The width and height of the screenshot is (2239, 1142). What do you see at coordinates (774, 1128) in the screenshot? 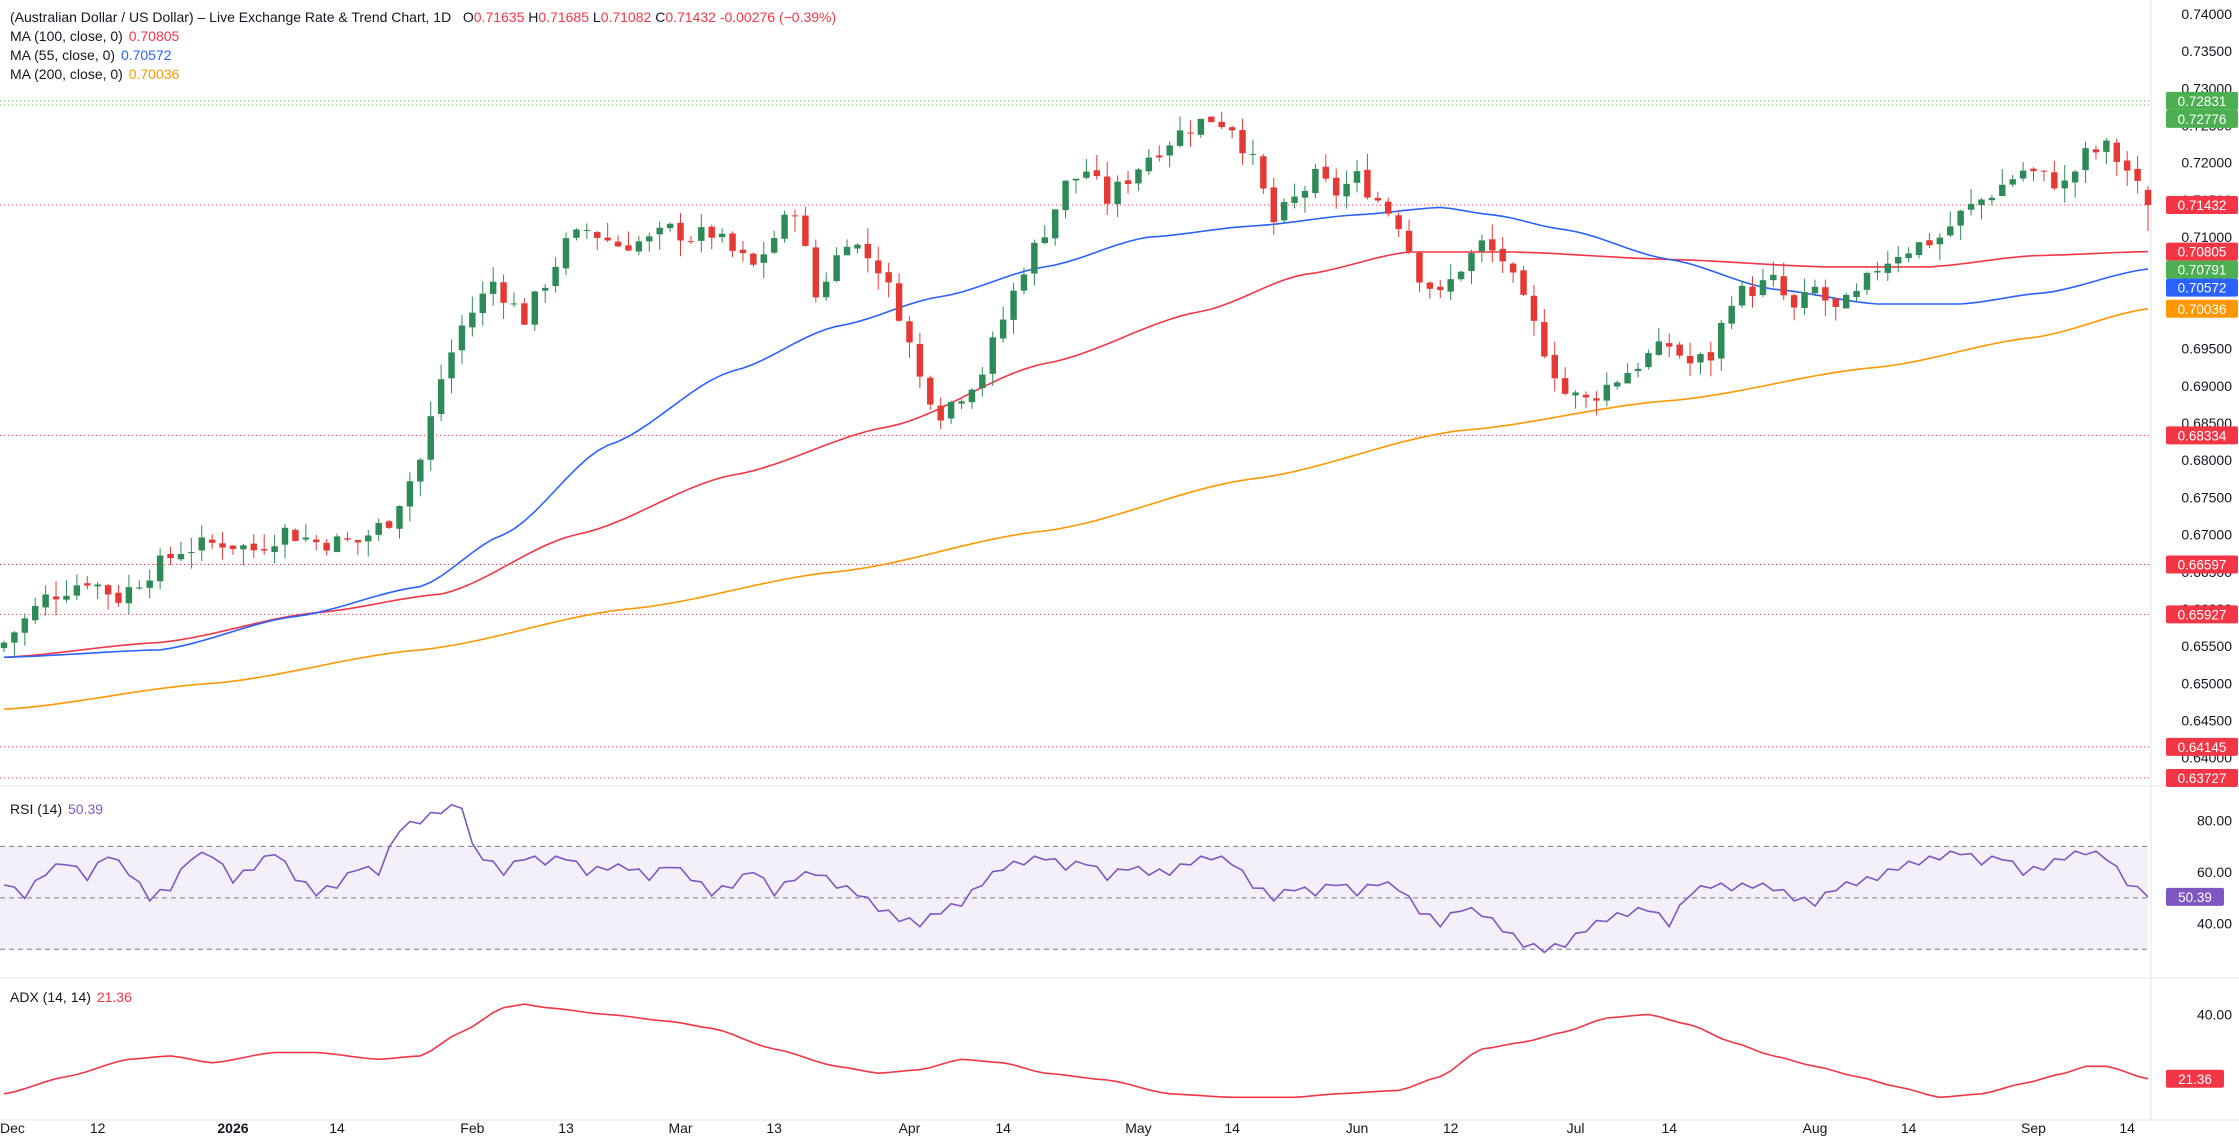
I see `time-tick-label: 13` at bounding box center [774, 1128].